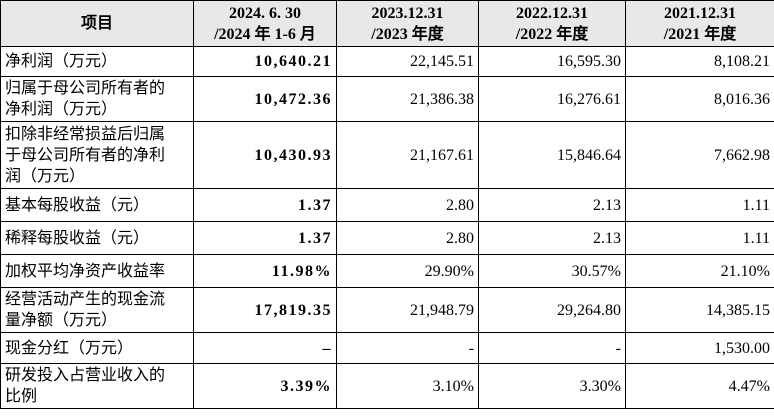 The width and height of the screenshot is (774, 420). Describe the element at coordinates (552, 271) in the screenshot. I see `value-cell: 30.57%` at that location.